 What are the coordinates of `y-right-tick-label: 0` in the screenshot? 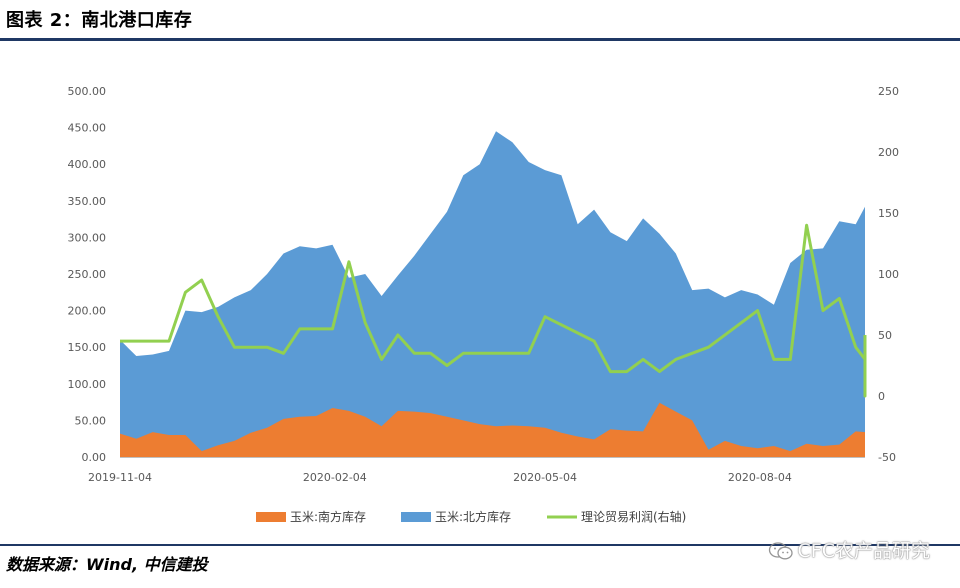 It's located at (881, 396).